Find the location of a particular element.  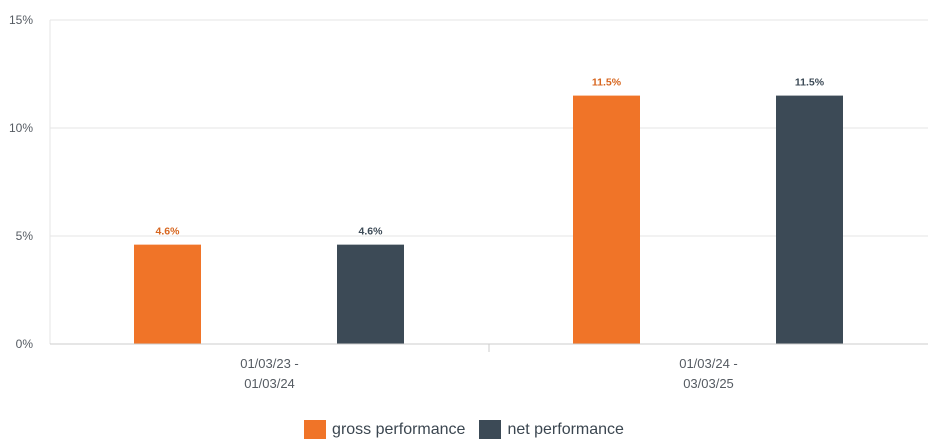

chart-legend: gross performance net performance is located at coordinates (464, 429).